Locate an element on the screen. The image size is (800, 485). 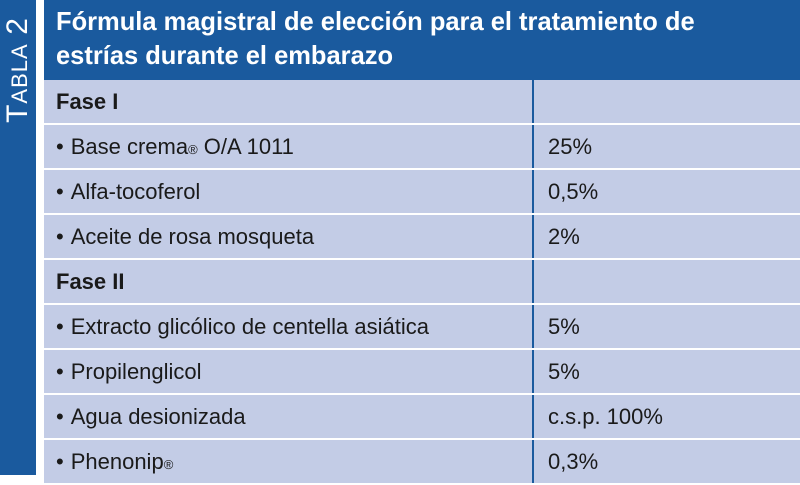
ingredient-label-suffix: O/A 1011 is located at coordinates (245, 146).